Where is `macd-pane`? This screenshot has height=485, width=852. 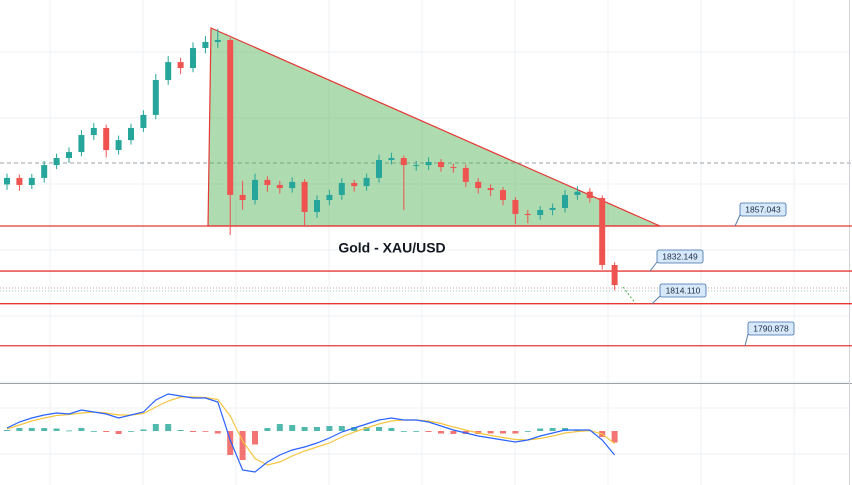 macd-pane is located at coordinates (311, 433).